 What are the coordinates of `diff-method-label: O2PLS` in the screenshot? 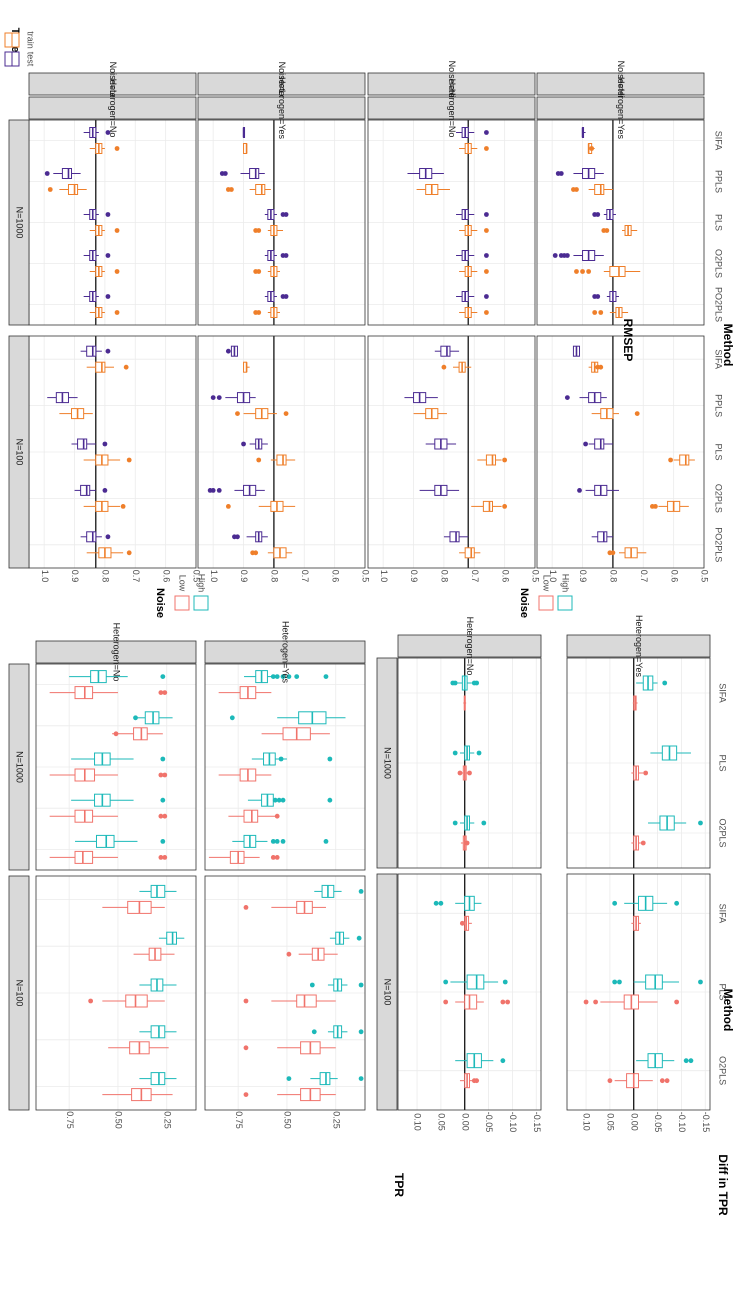 It's located at (723, 832).